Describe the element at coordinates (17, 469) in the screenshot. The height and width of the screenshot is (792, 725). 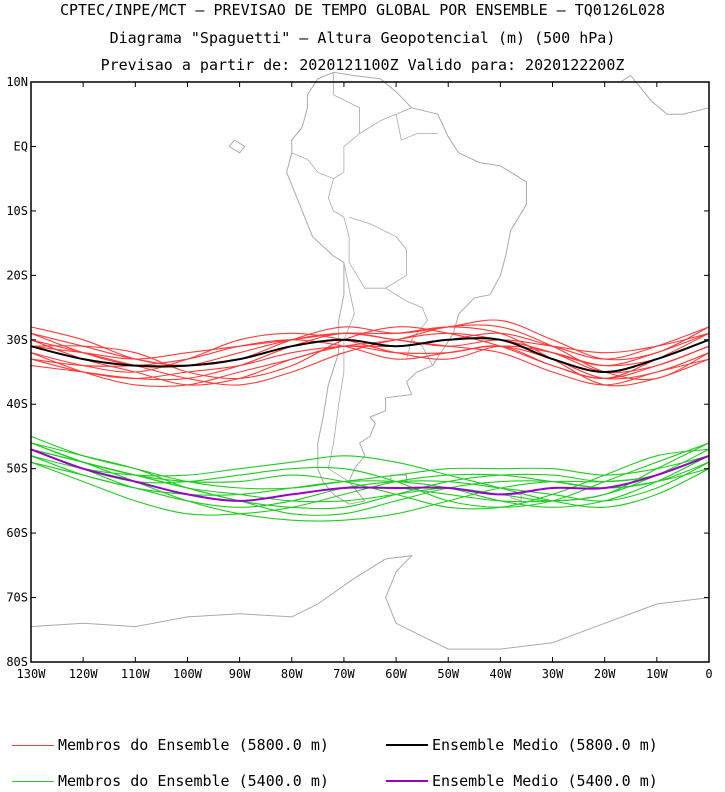
I see `y-tick-label: 50S` at that location.